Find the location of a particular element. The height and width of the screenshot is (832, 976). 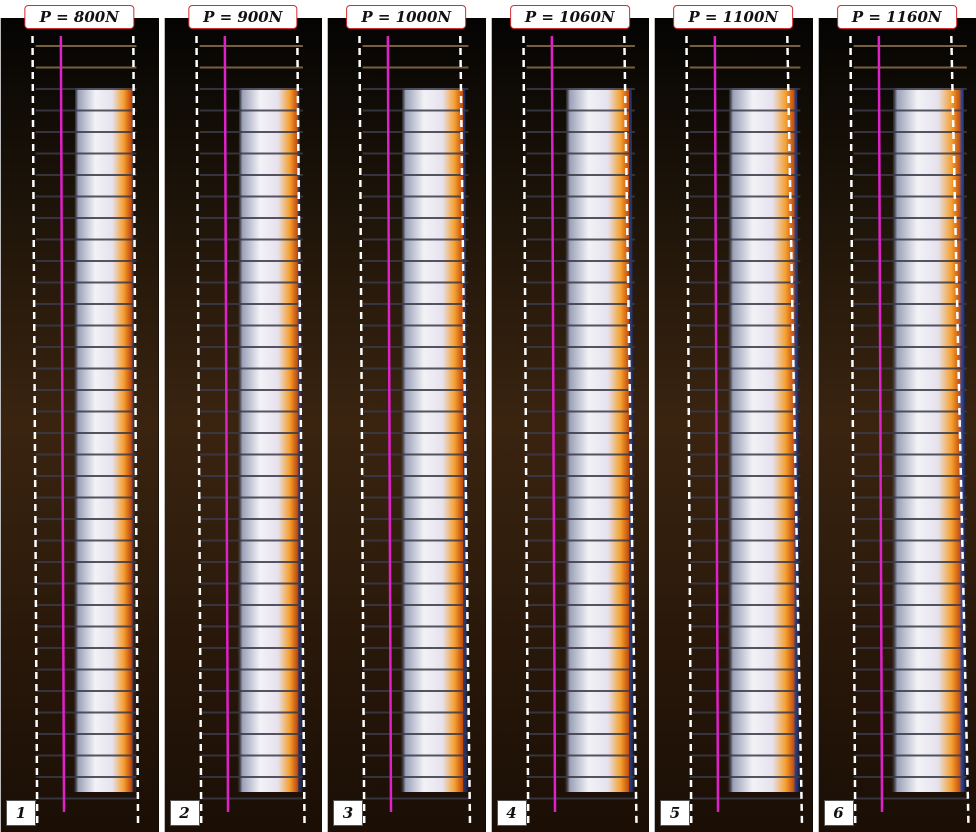

panel-number: 1 is located at coordinates (21, 813).